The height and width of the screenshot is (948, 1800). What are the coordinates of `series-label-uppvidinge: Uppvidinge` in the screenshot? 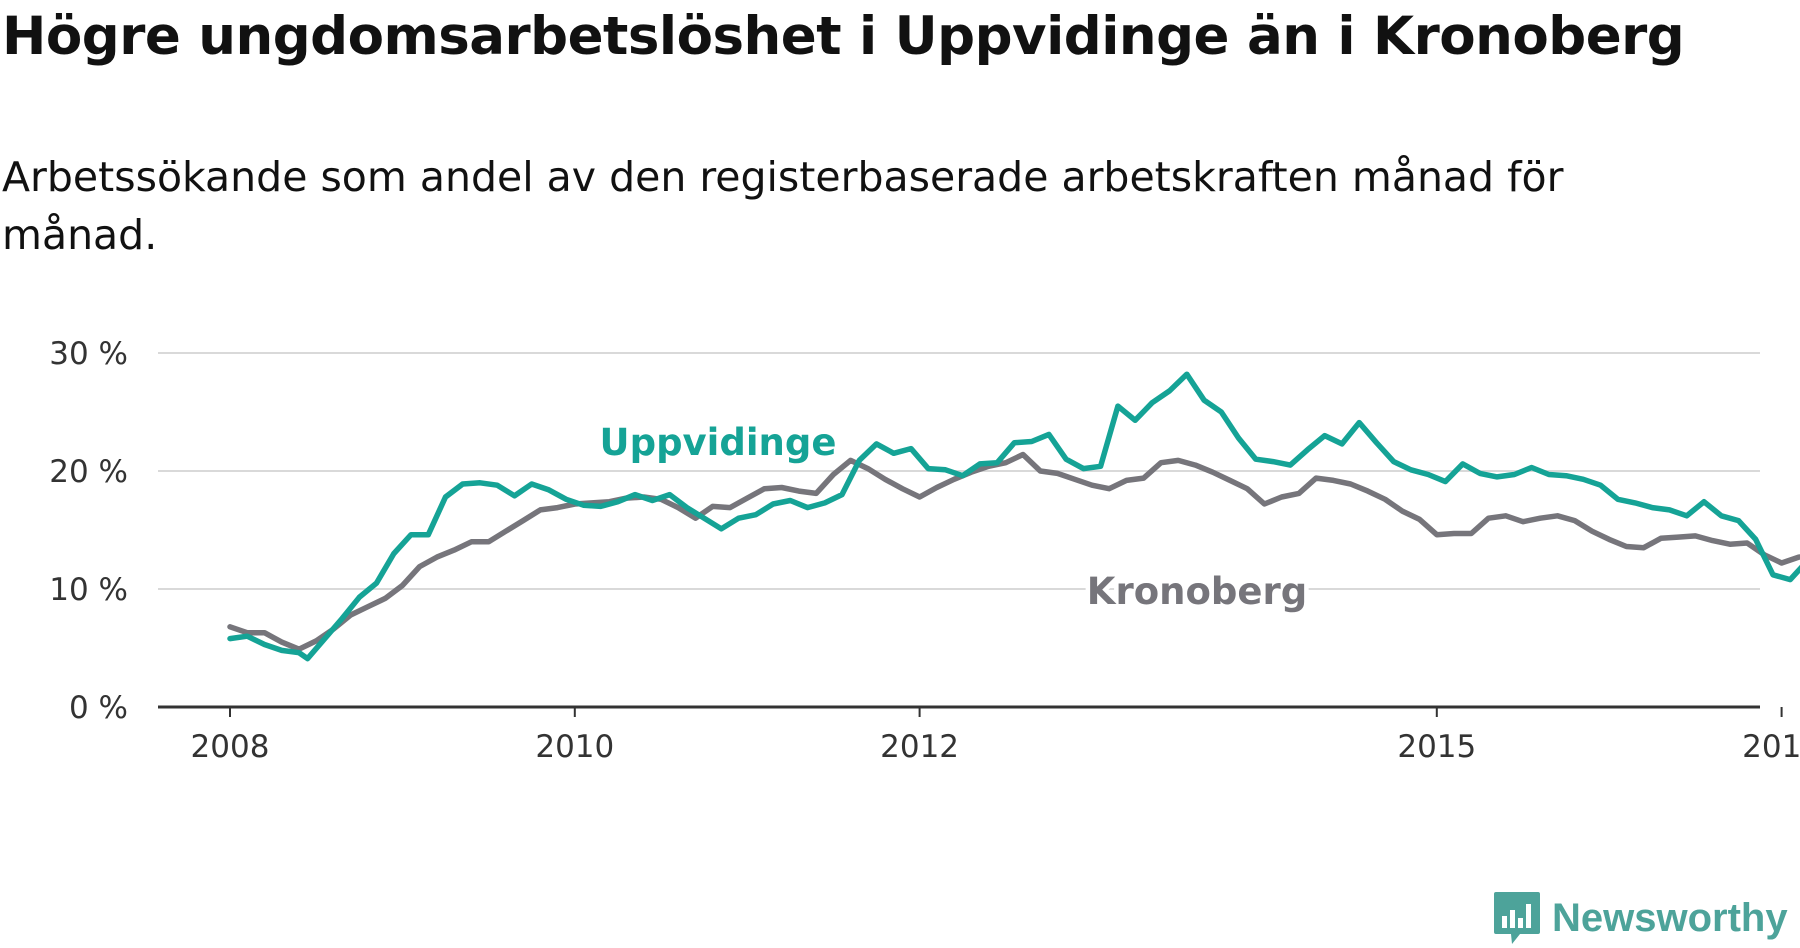 It's located at (718, 442).